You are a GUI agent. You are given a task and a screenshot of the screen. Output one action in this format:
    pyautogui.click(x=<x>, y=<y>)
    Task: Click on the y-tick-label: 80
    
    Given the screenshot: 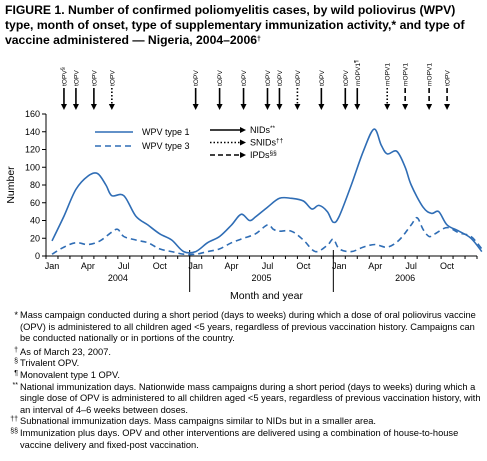 What is the action you would take?
    pyautogui.click(x=35, y=185)
    